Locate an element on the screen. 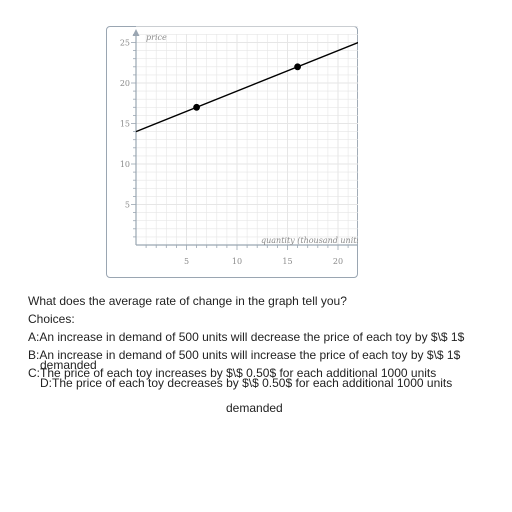 Image resolution: width=512 pixels, height=512 pixels. choice-d-overflow: demanded is located at coordinates (254, 408).